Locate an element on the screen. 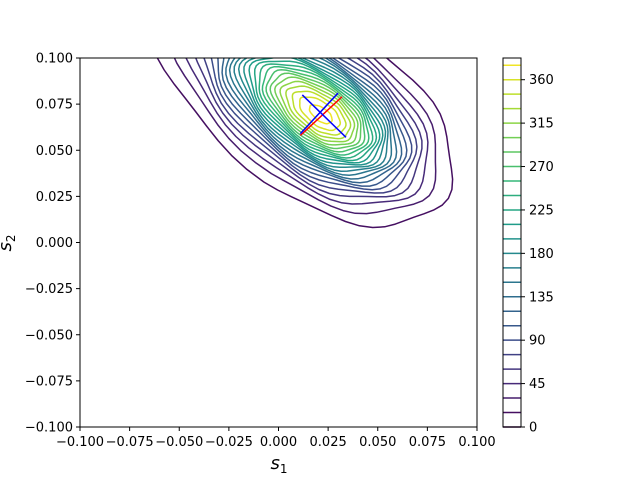 This screenshot has width=640, height=480. y-tick-label: −0.100 is located at coordinates (49, 428).